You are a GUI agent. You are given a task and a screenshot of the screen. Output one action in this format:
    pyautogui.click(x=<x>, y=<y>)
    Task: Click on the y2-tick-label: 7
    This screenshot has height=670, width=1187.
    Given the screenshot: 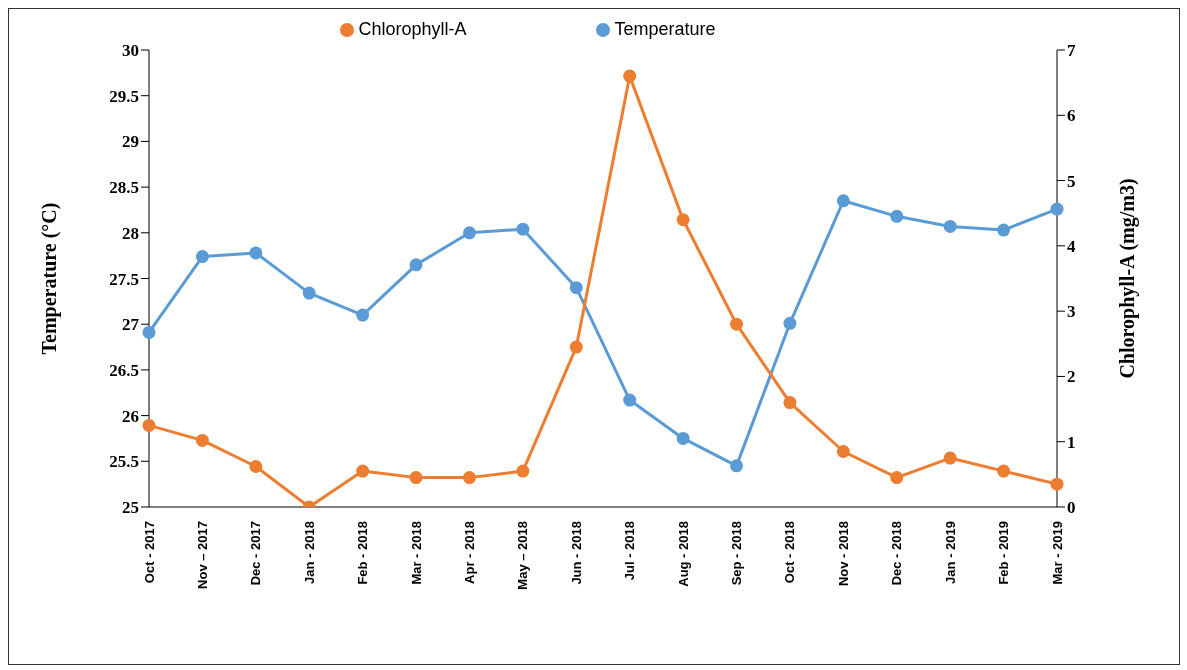 What is the action you would take?
    pyautogui.click(x=1071, y=51)
    